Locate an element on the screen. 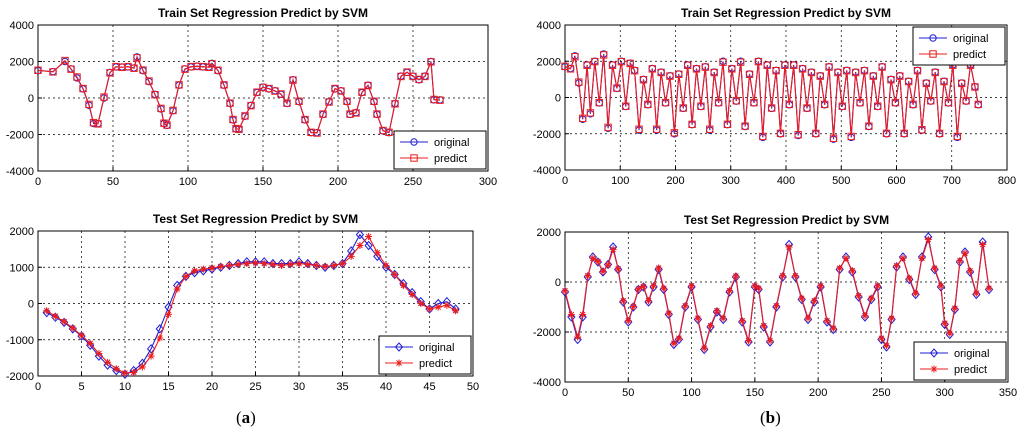  x-tick-label: 400 is located at coordinates (786, 181).